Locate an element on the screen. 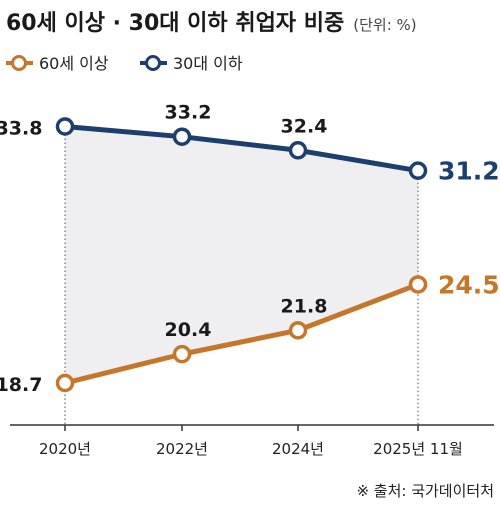 The image size is (500, 508). data-label: 20.4 is located at coordinates (188, 330).